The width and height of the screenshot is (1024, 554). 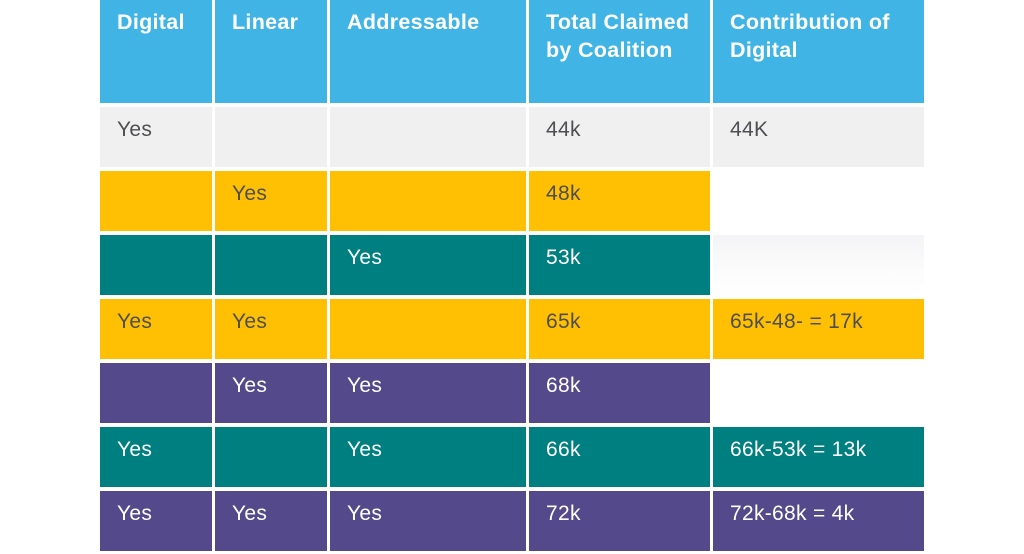 What do you see at coordinates (818, 457) in the screenshot?
I see `cell-contribution: 66k-53k = 13k` at bounding box center [818, 457].